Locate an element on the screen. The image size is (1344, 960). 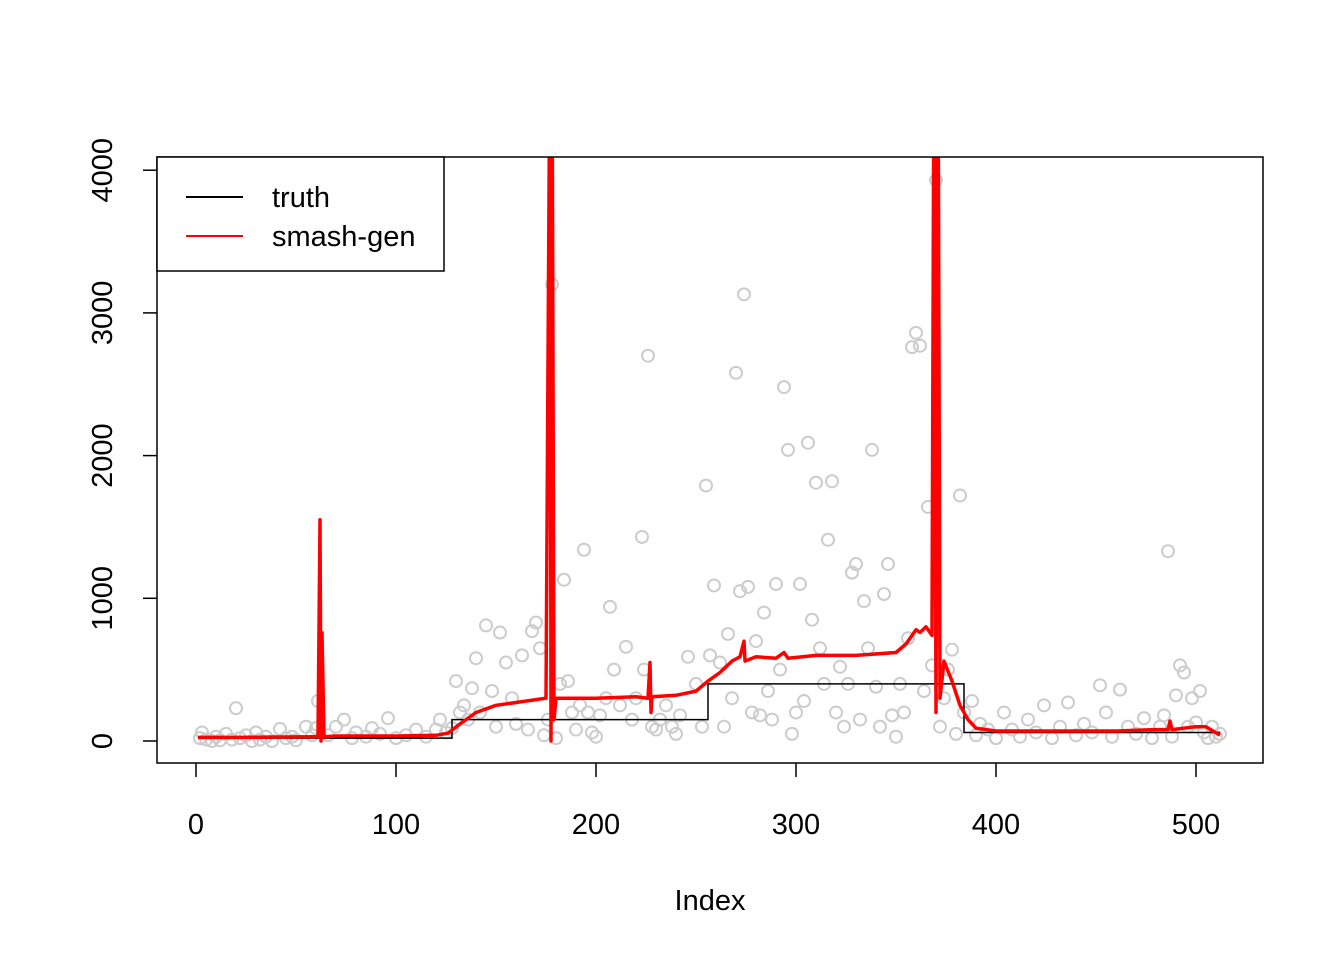
legend-box is located at coordinates (300, 214).